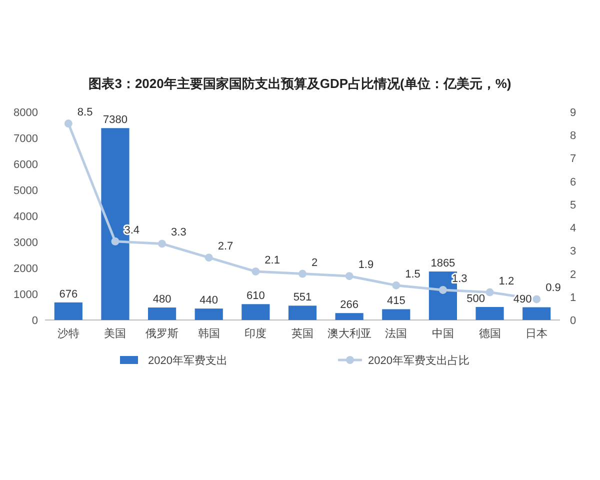 This screenshot has height=480, width=600. What do you see at coordinates (162, 333) in the screenshot?
I see `x-tick-label: 俄罗斯` at bounding box center [162, 333].